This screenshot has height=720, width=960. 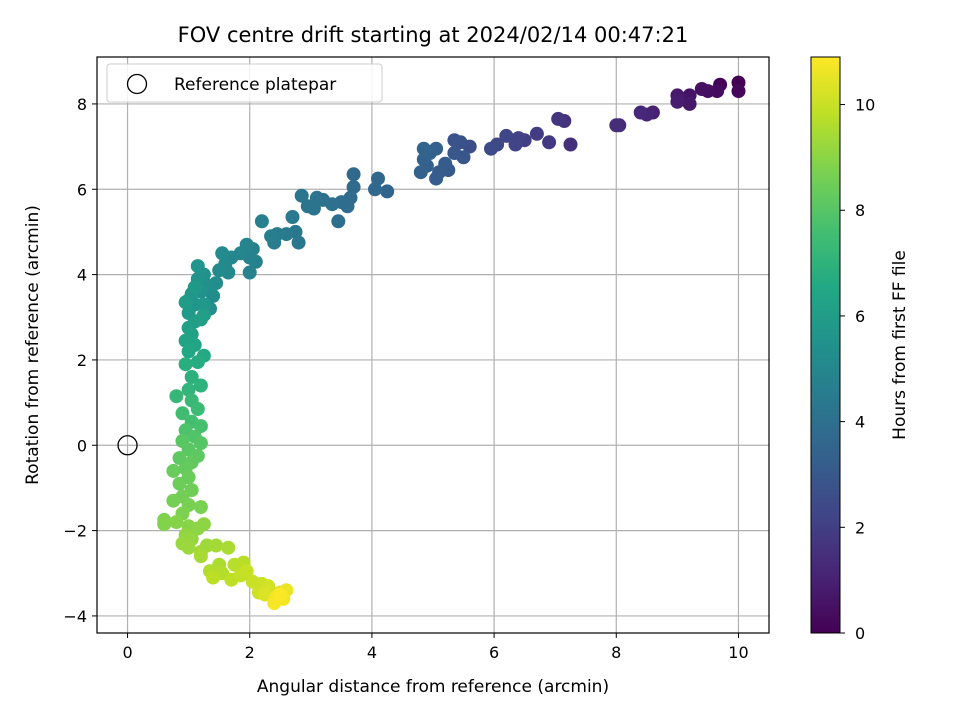 I want to click on legend-box, so click(x=244, y=83).